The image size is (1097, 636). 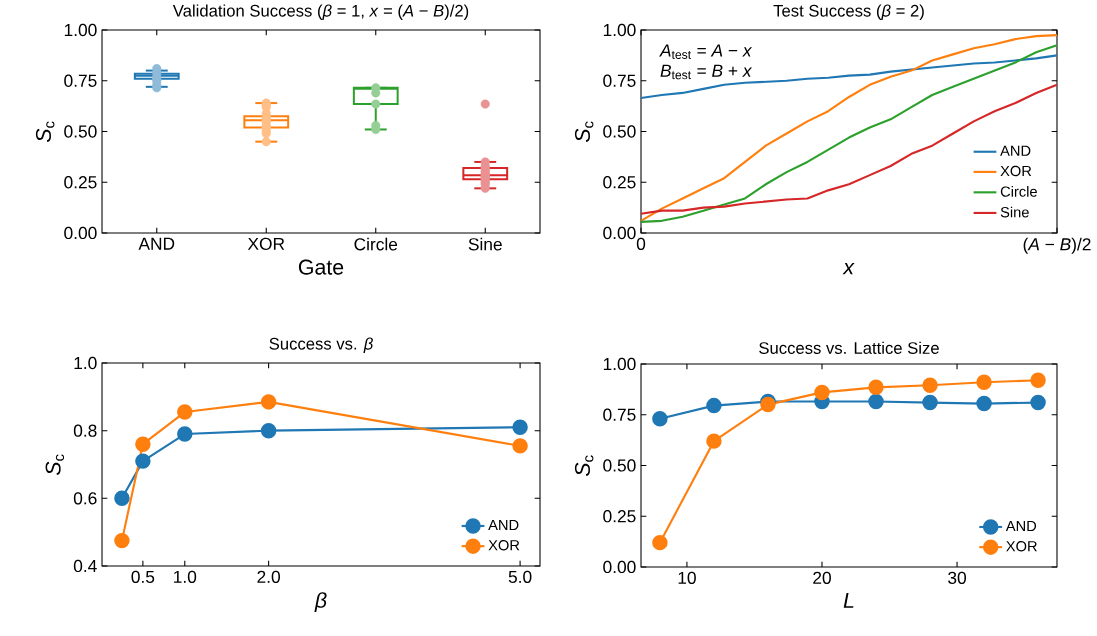 What do you see at coordinates (156, 243) in the screenshot?
I see `x-tick-label: AND` at bounding box center [156, 243].